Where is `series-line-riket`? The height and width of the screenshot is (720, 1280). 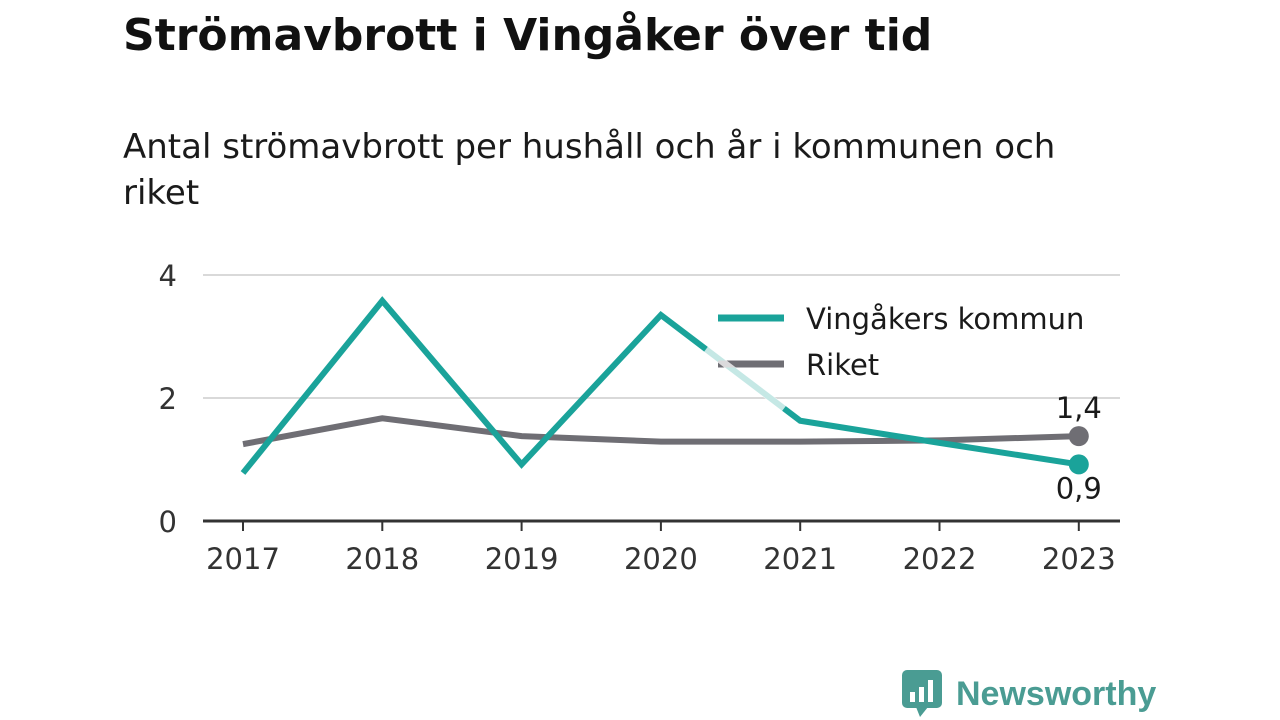
series-line-riket is located at coordinates (660, 431).